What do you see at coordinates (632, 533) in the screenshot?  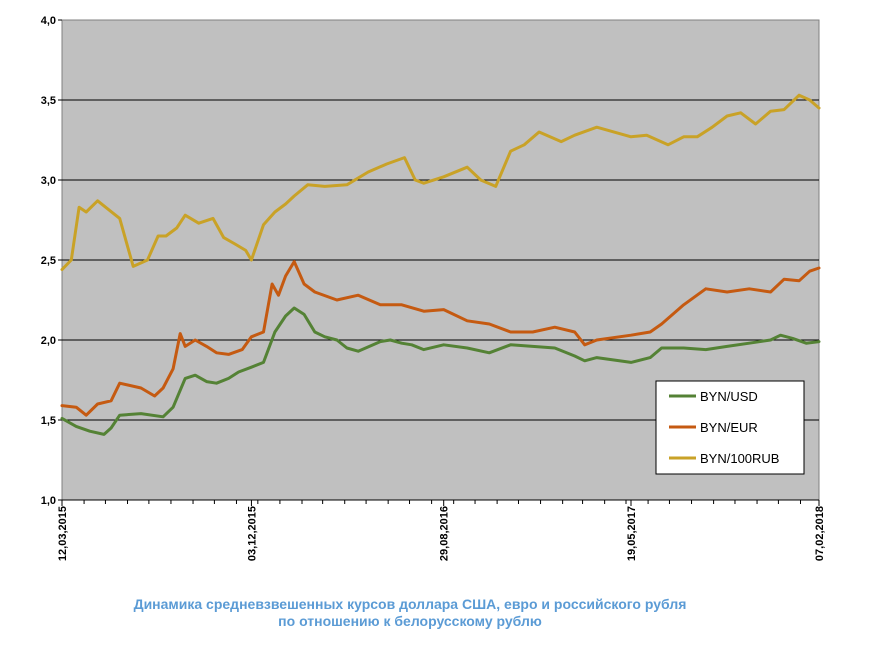 I see `x-tick-label: 19,05,2017` at bounding box center [632, 533].